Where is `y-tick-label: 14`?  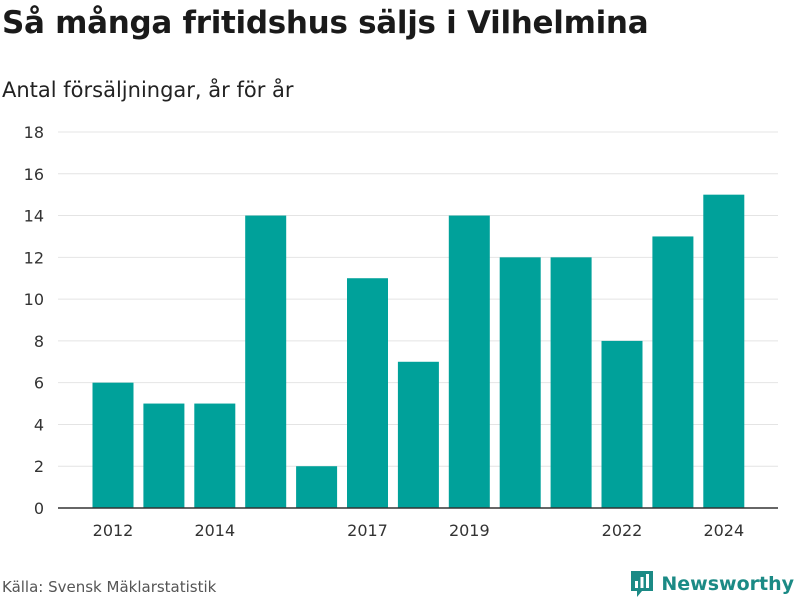
y-tick-label: 14 is located at coordinates (34, 216).